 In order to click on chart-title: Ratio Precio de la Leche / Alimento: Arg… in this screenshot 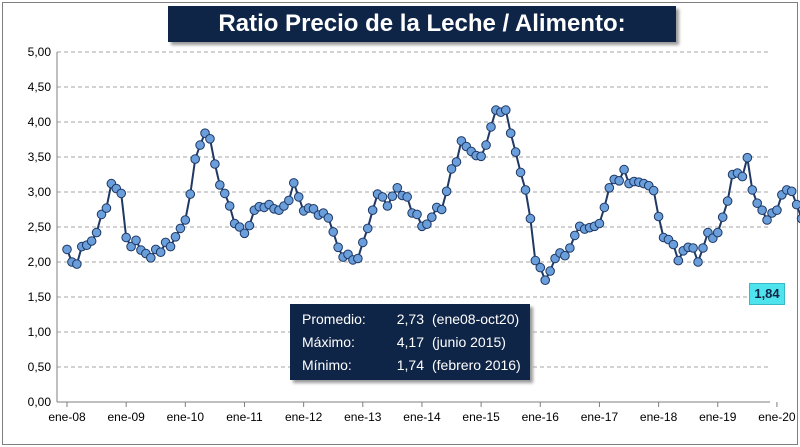, I will do `click(422, 39)`.